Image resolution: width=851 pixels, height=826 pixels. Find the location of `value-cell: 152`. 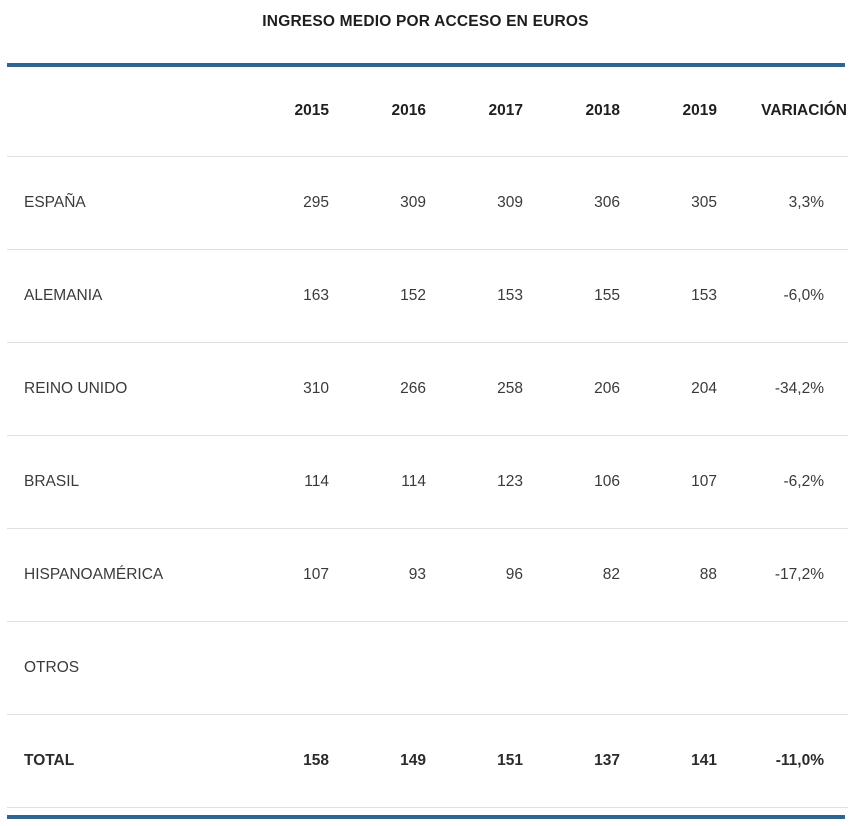

value-cell: 152 is located at coordinates (413, 295).